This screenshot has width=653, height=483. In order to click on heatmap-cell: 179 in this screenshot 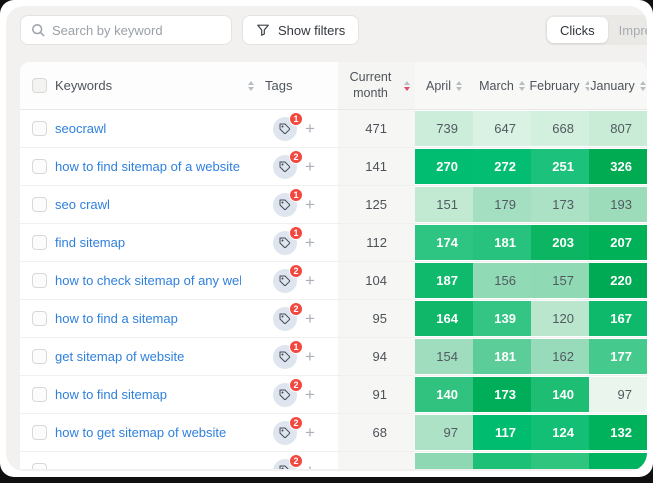, I will do `click(502, 204)`.